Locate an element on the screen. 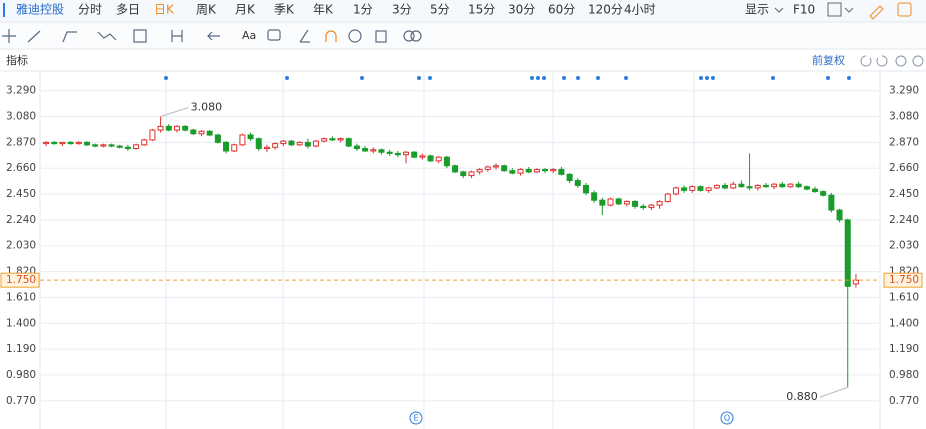  angle-tool is located at coordinates (304, 36).